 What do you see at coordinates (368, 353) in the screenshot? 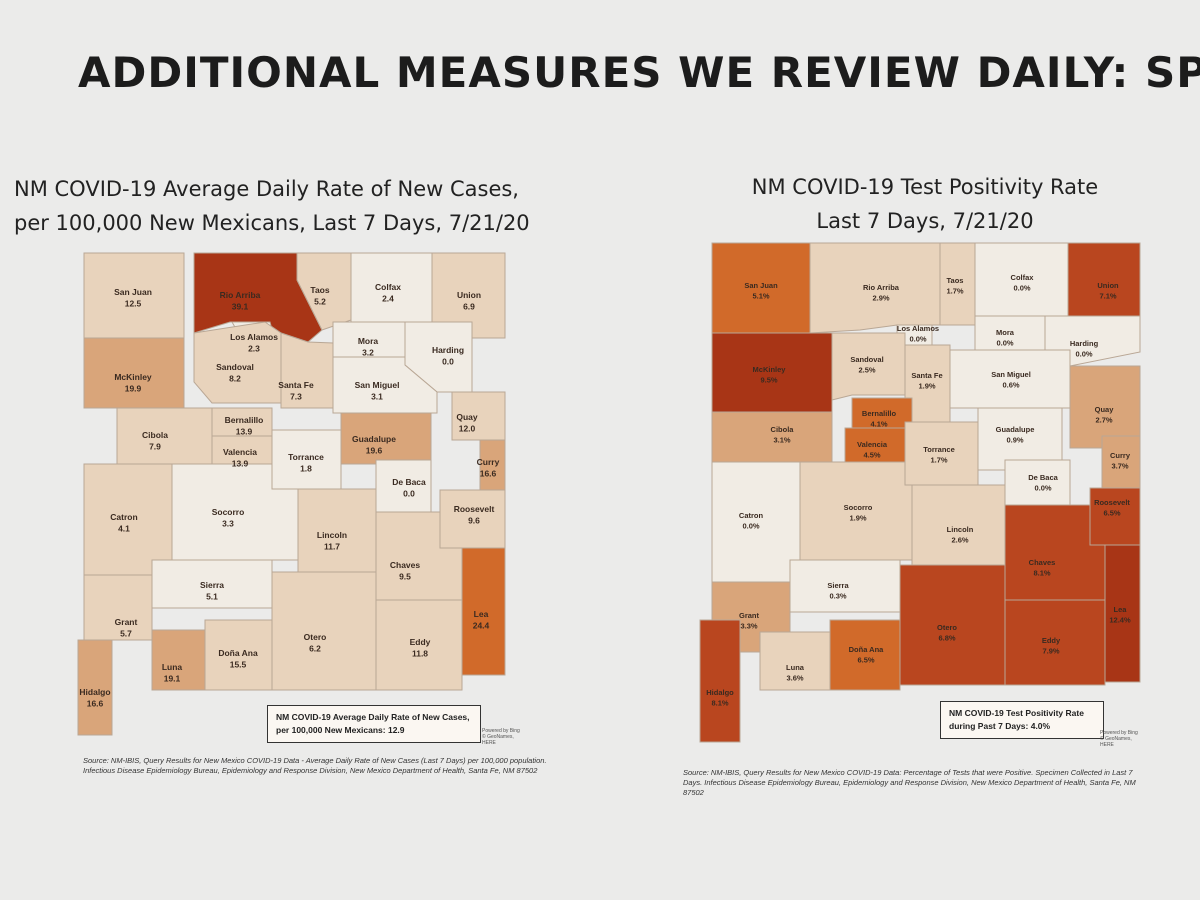
I see `left-value-mora: 3.2` at bounding box center [368, 353].